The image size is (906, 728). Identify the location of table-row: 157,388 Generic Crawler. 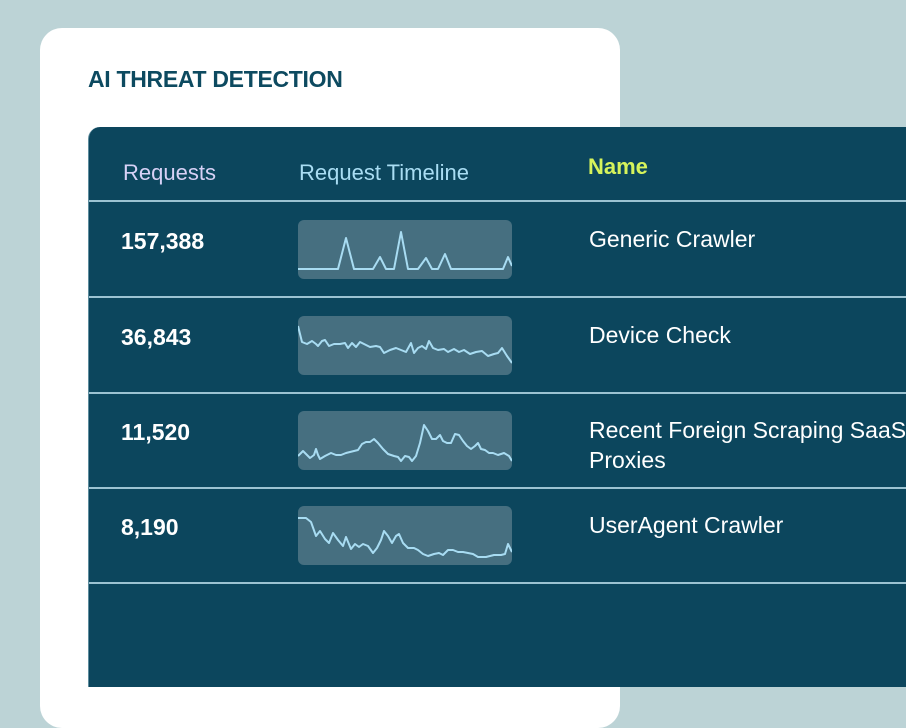
(497, 250).